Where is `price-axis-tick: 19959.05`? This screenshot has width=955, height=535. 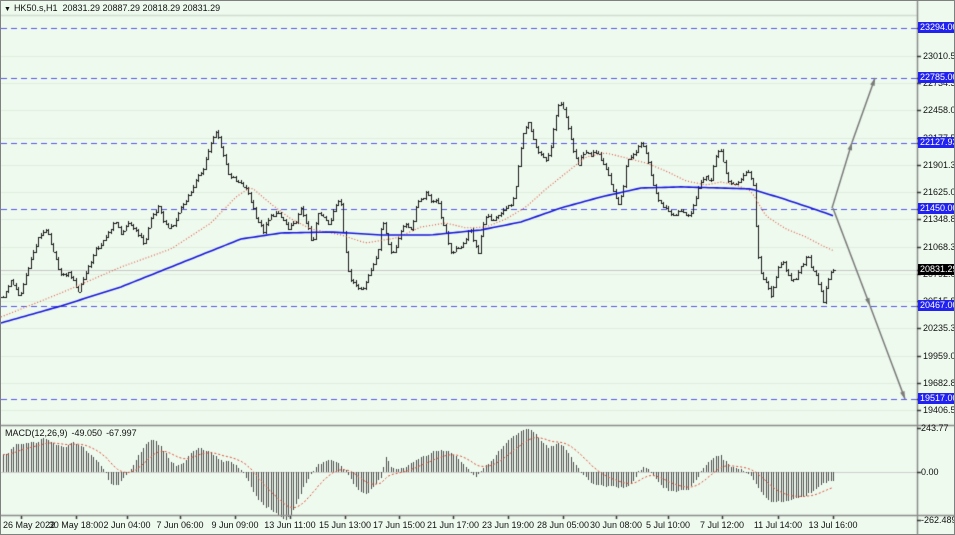 price-axis-tick: 19959.05 is located at coordinates (938, 355).